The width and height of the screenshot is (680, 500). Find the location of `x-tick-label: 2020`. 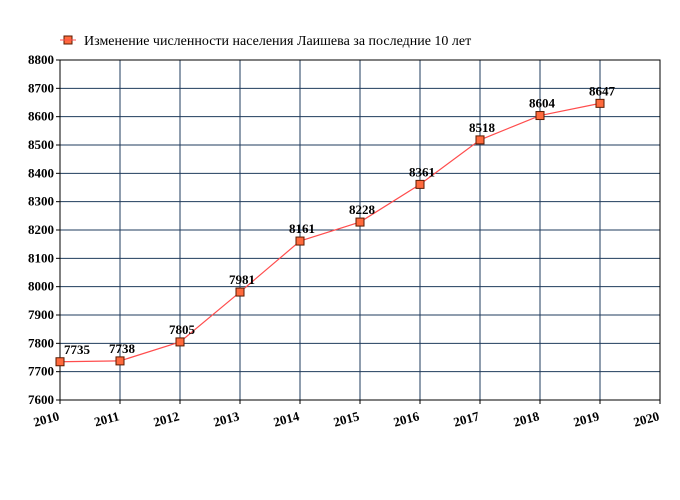

x-tick-label: 2020 is located at coordinates (646, 418).